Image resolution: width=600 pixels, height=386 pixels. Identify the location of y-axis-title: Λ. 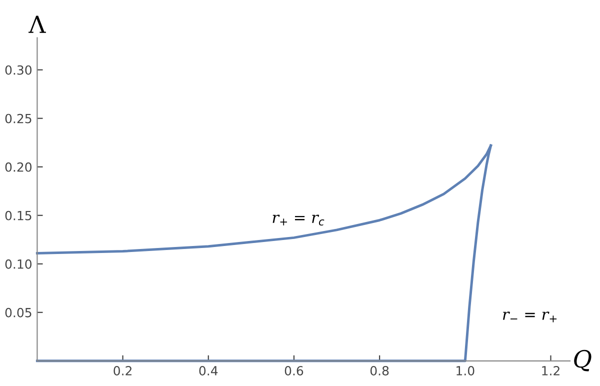
(37, 24).